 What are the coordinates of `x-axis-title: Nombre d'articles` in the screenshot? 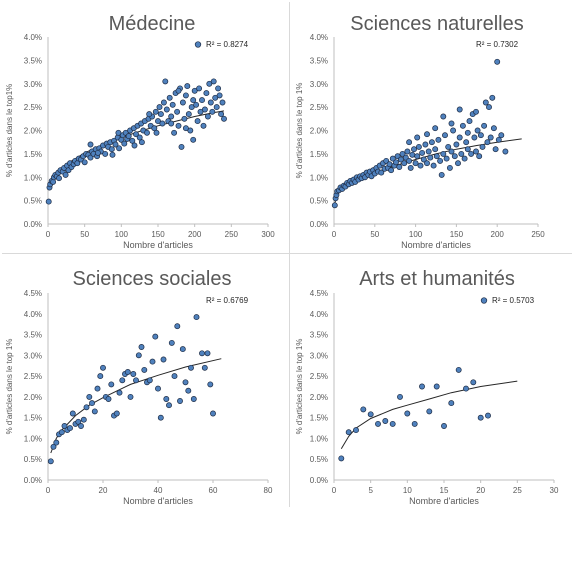 It's located at (158, 245).